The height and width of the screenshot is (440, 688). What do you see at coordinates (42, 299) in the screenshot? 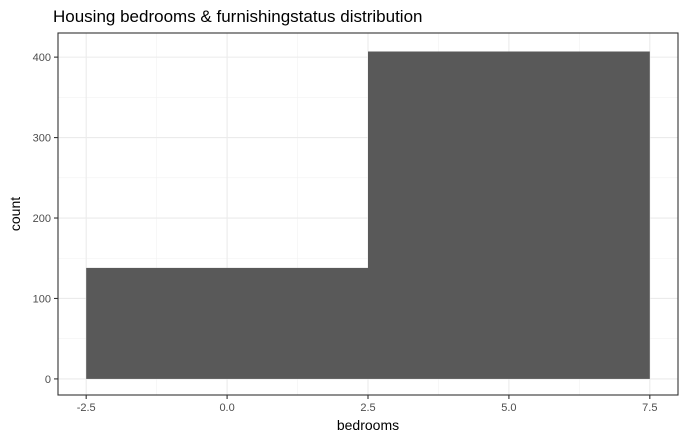
I see `y-tick-label: 100` at bounding box center [42, 299].